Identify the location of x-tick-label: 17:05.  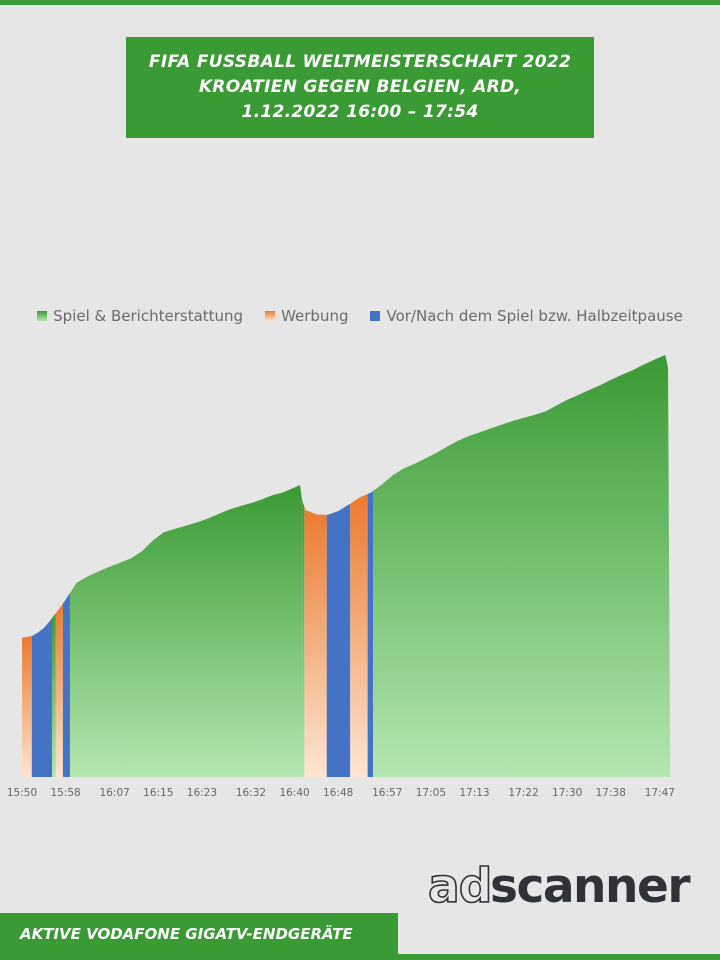
(431, 793).